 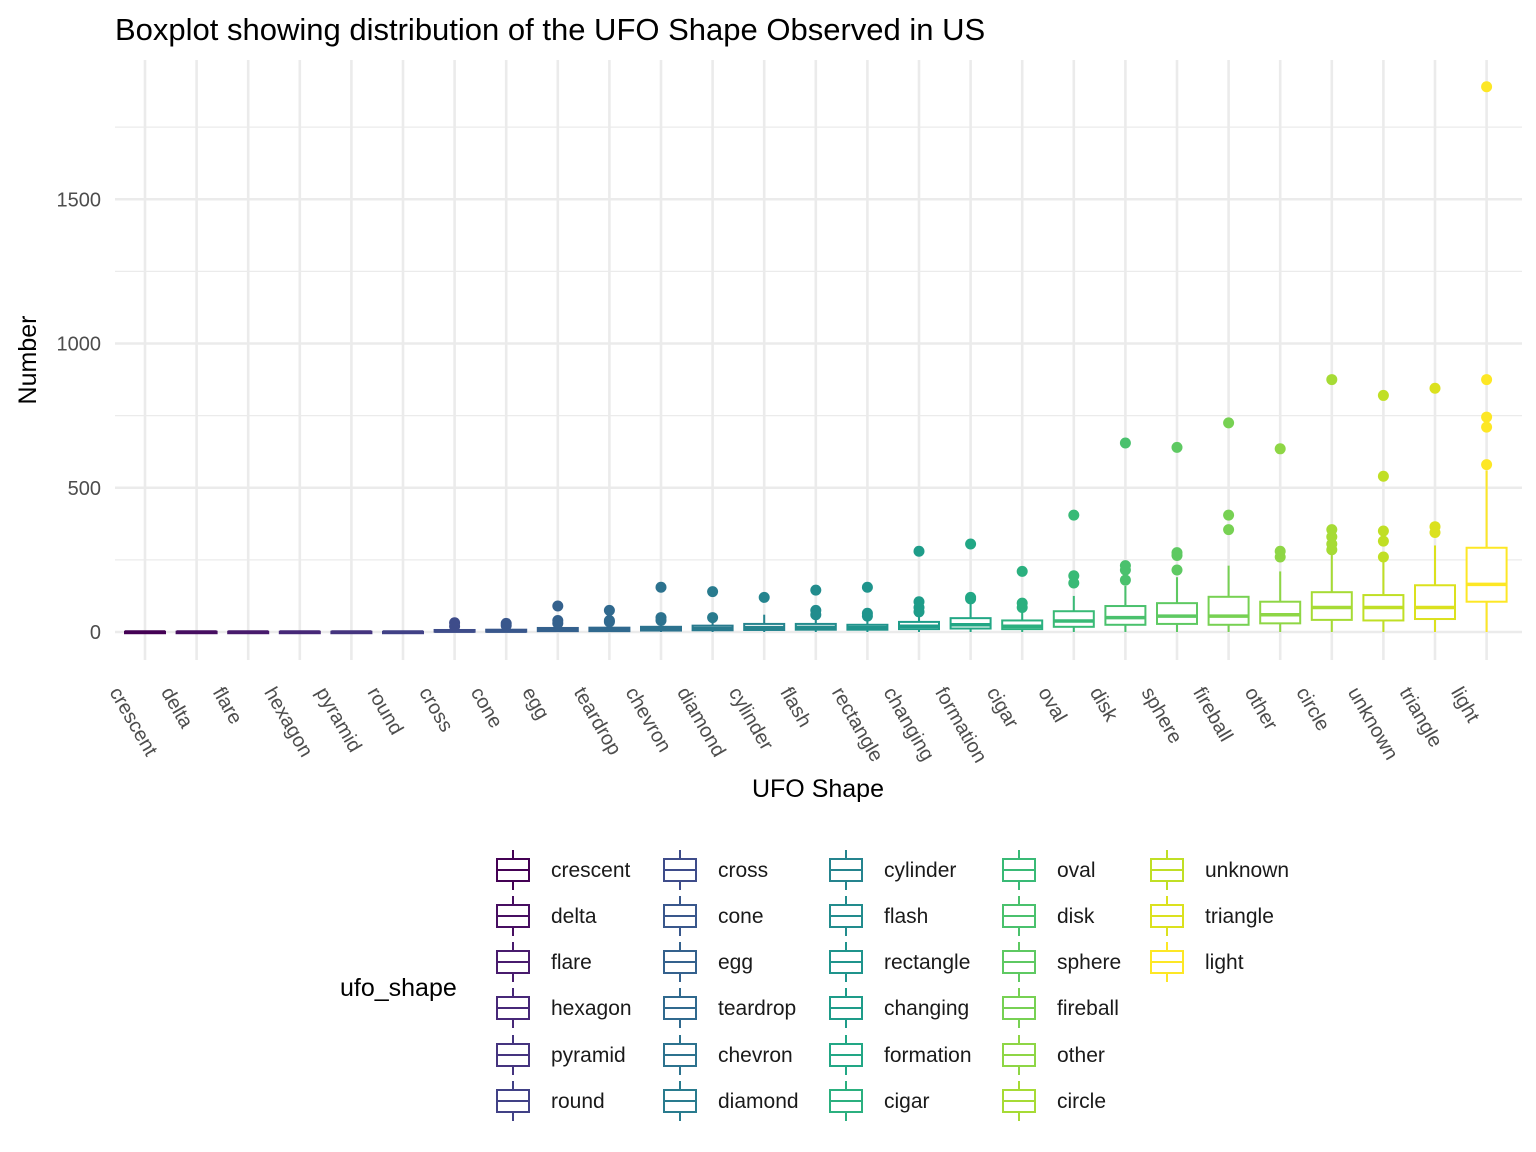 I want to click on box-cigar, so click(x=1022, y=598).